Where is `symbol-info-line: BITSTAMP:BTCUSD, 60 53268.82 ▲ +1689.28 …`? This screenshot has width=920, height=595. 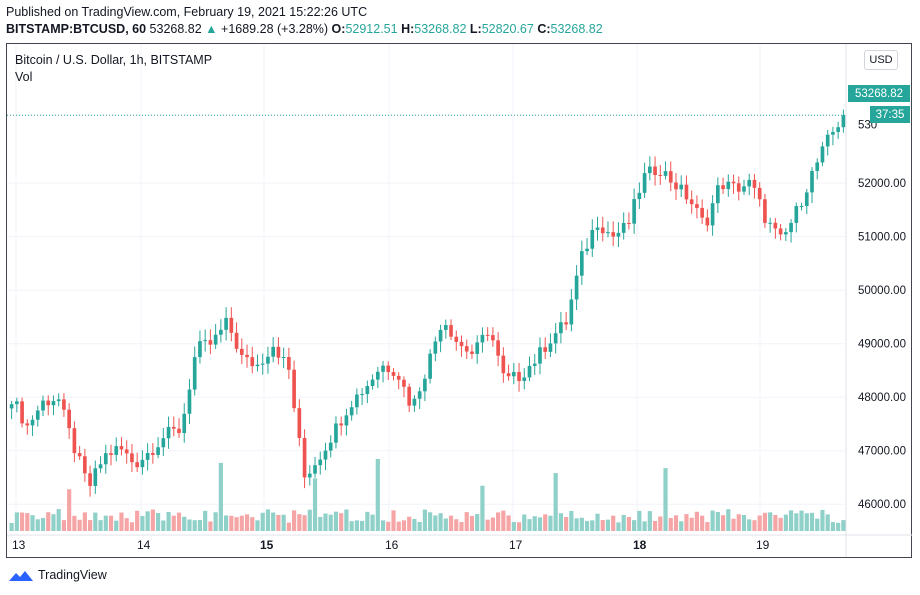
symbol-info-line: BITSTAMP:BTCUSD, 60 53268.82 ▲ +1689.28 … is located at coordinates (304, 29).